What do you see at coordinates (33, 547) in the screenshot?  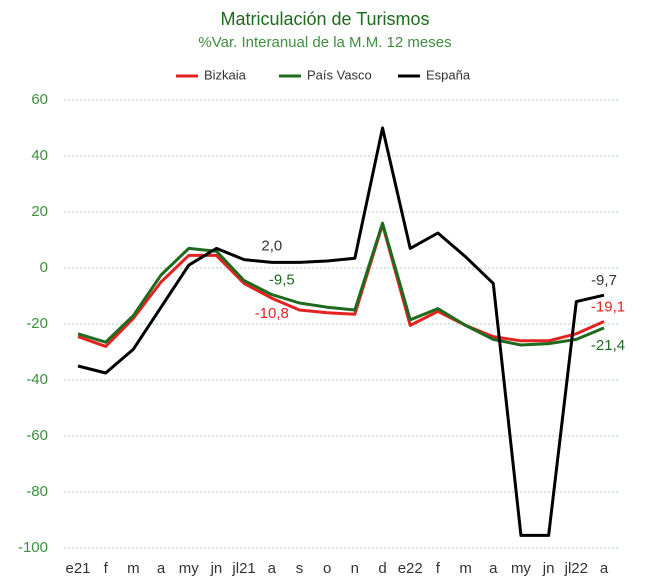 I see `y-tick-label: -100` at bounding box center [33, 547].